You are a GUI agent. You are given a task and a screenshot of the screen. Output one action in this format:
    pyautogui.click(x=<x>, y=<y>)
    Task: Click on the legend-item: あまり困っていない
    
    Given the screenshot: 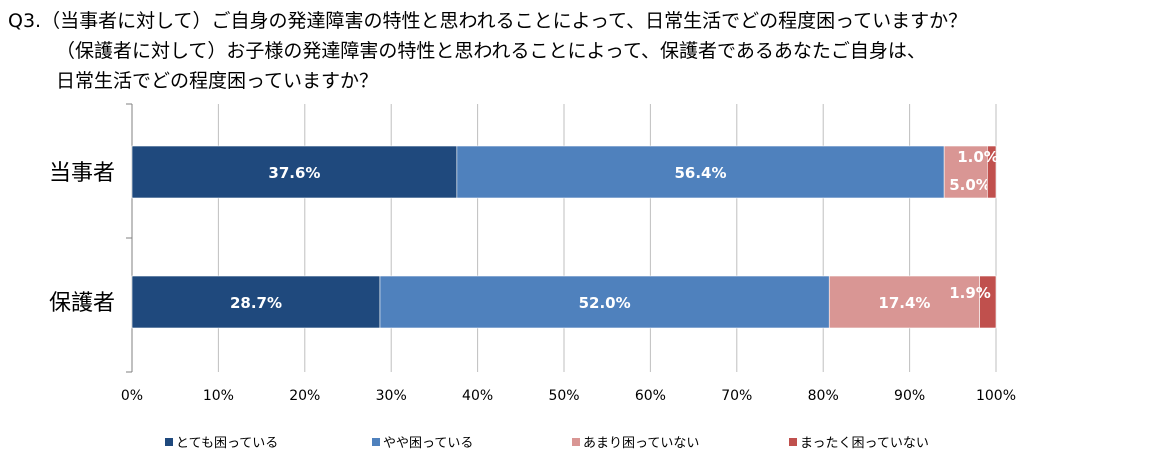 What is the action you would take?
    pyautogui.click(x=635, y=441)
    